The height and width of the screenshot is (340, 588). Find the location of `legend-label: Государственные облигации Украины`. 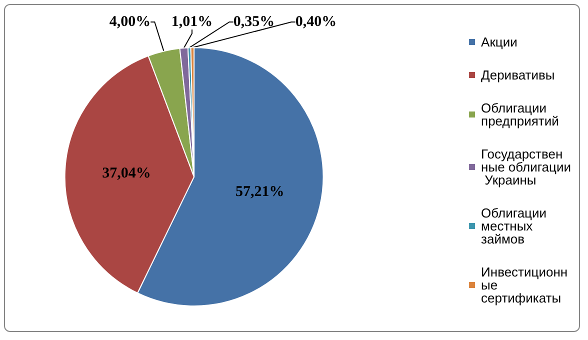

legend-label: Государственные облигации Украины is located at coordinates (526, 167).